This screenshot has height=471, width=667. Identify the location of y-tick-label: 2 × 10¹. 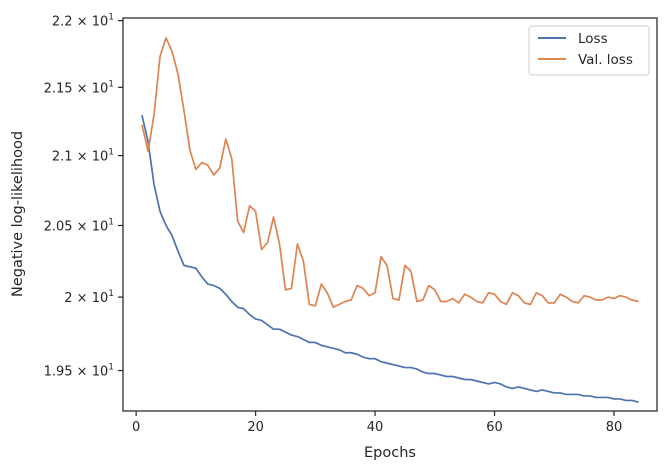
(89, 297).